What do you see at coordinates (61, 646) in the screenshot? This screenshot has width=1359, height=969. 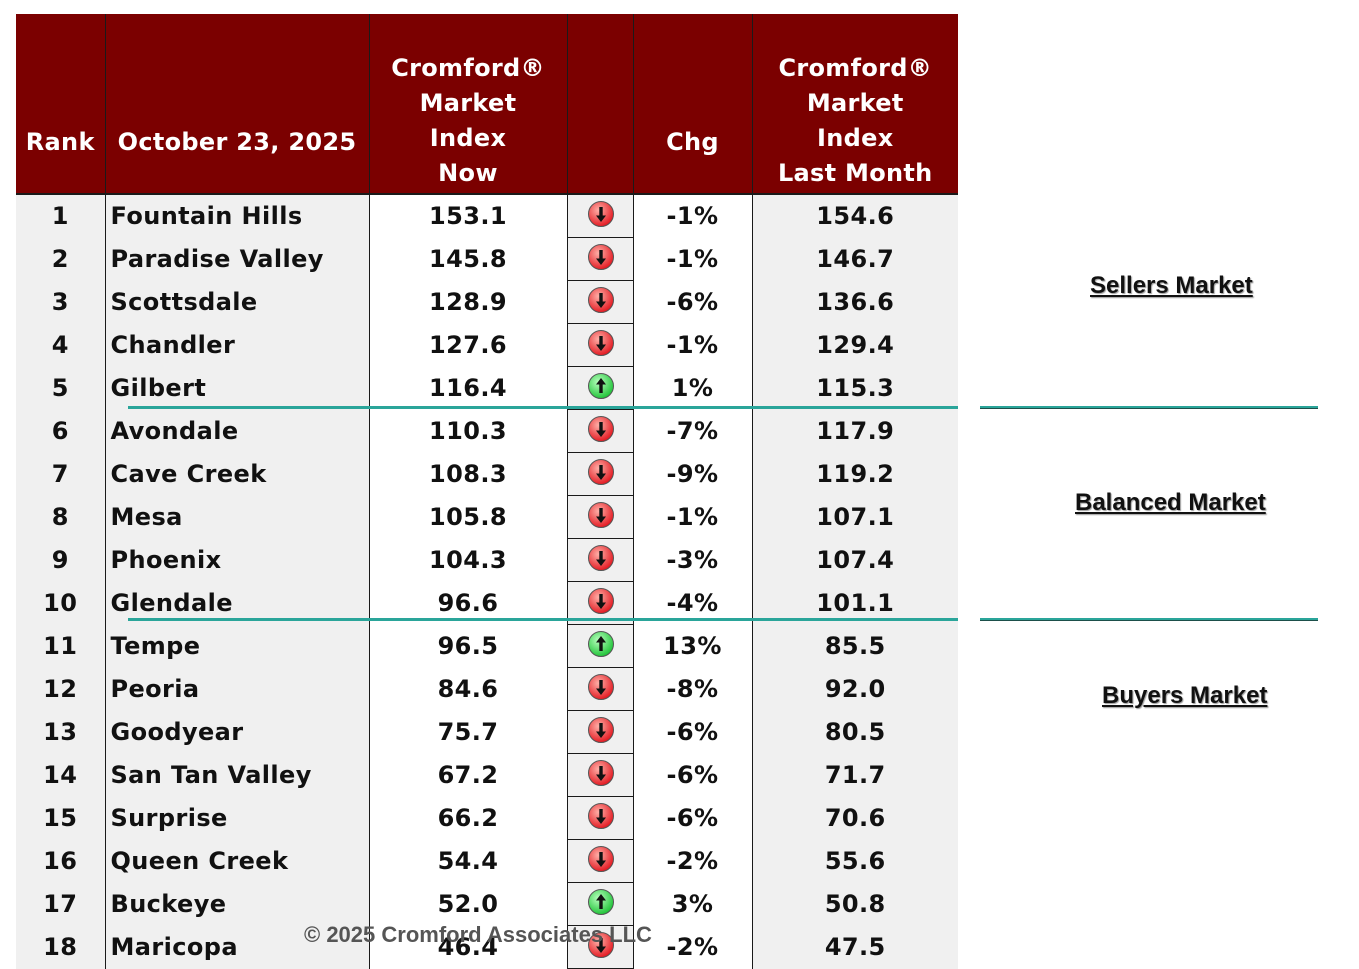 I see `rank-cell: 11` at bounding box center [61, 646].